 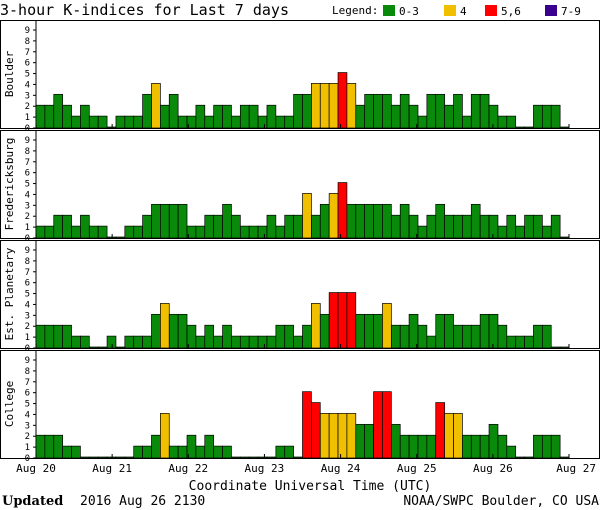 I want to click on legend-label: Legend:, so click(x=355, y=10).